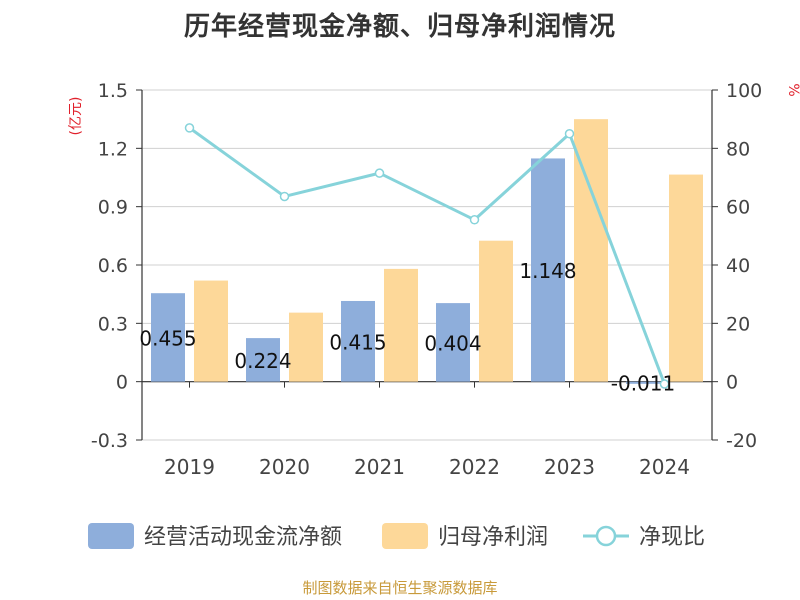 This screenshot has height=600, width=800. Describe the element at coordinates (738, 149) in the screenshot. I see `y-right-tick-label: 80` at that location.